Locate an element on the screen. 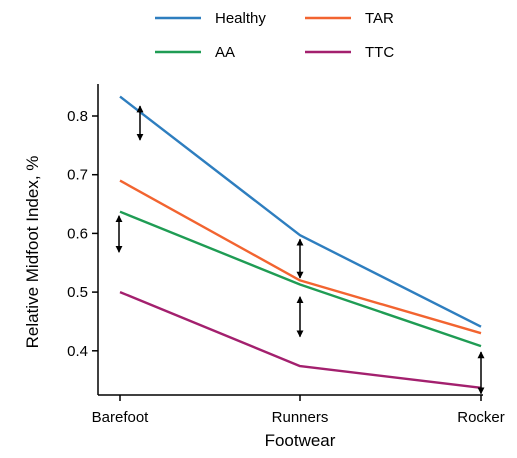 The width and height of the screenshot is (517, 458). legend-label-aa: AA is located at coordinates (225, 52).